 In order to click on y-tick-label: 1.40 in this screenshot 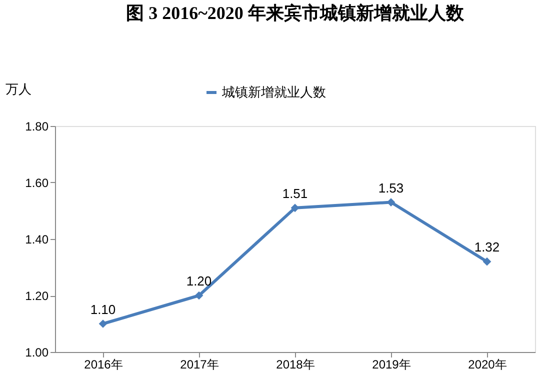, I will do `click(37, 239)`.